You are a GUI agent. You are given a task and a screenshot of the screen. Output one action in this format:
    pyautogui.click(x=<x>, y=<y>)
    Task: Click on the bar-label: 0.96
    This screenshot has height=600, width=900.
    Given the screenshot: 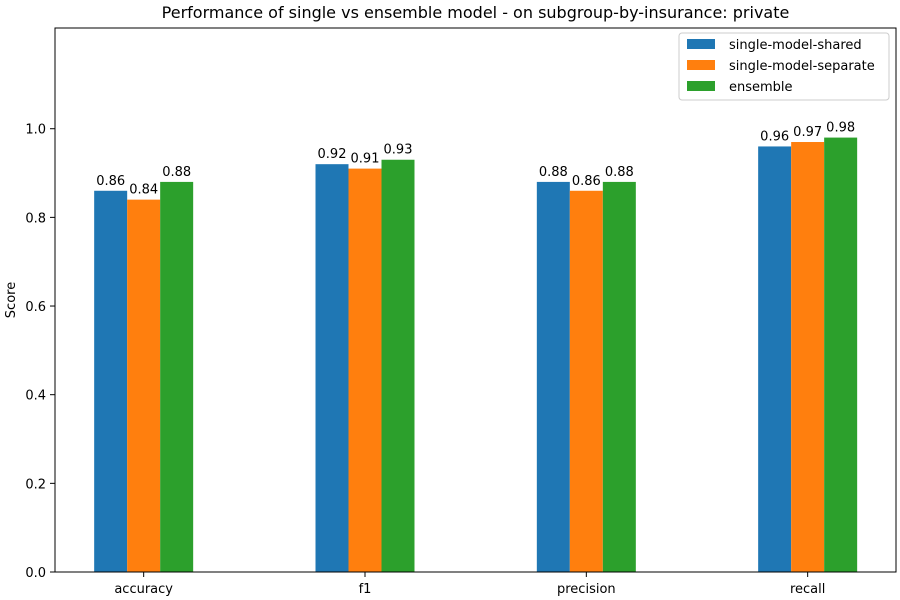 What is the action you would take?
    pyautogui.click(x=774, y=136)
    